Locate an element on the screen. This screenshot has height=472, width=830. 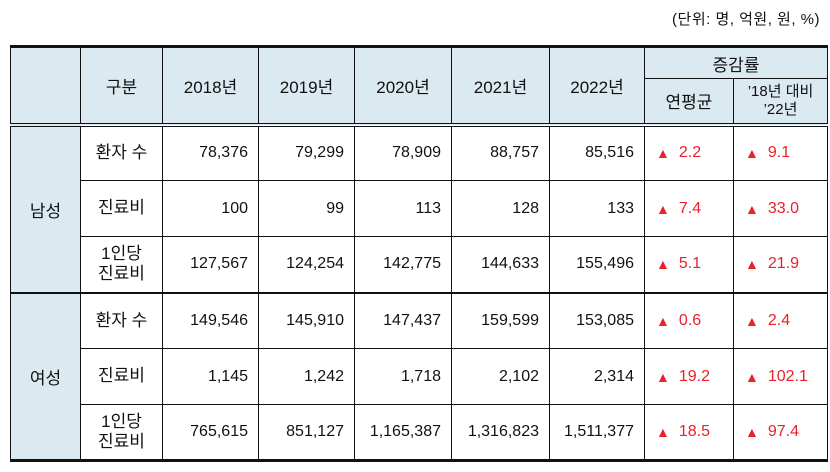
change-avg-cell: ▲ 18.5 is located at coordinates (689, 432).